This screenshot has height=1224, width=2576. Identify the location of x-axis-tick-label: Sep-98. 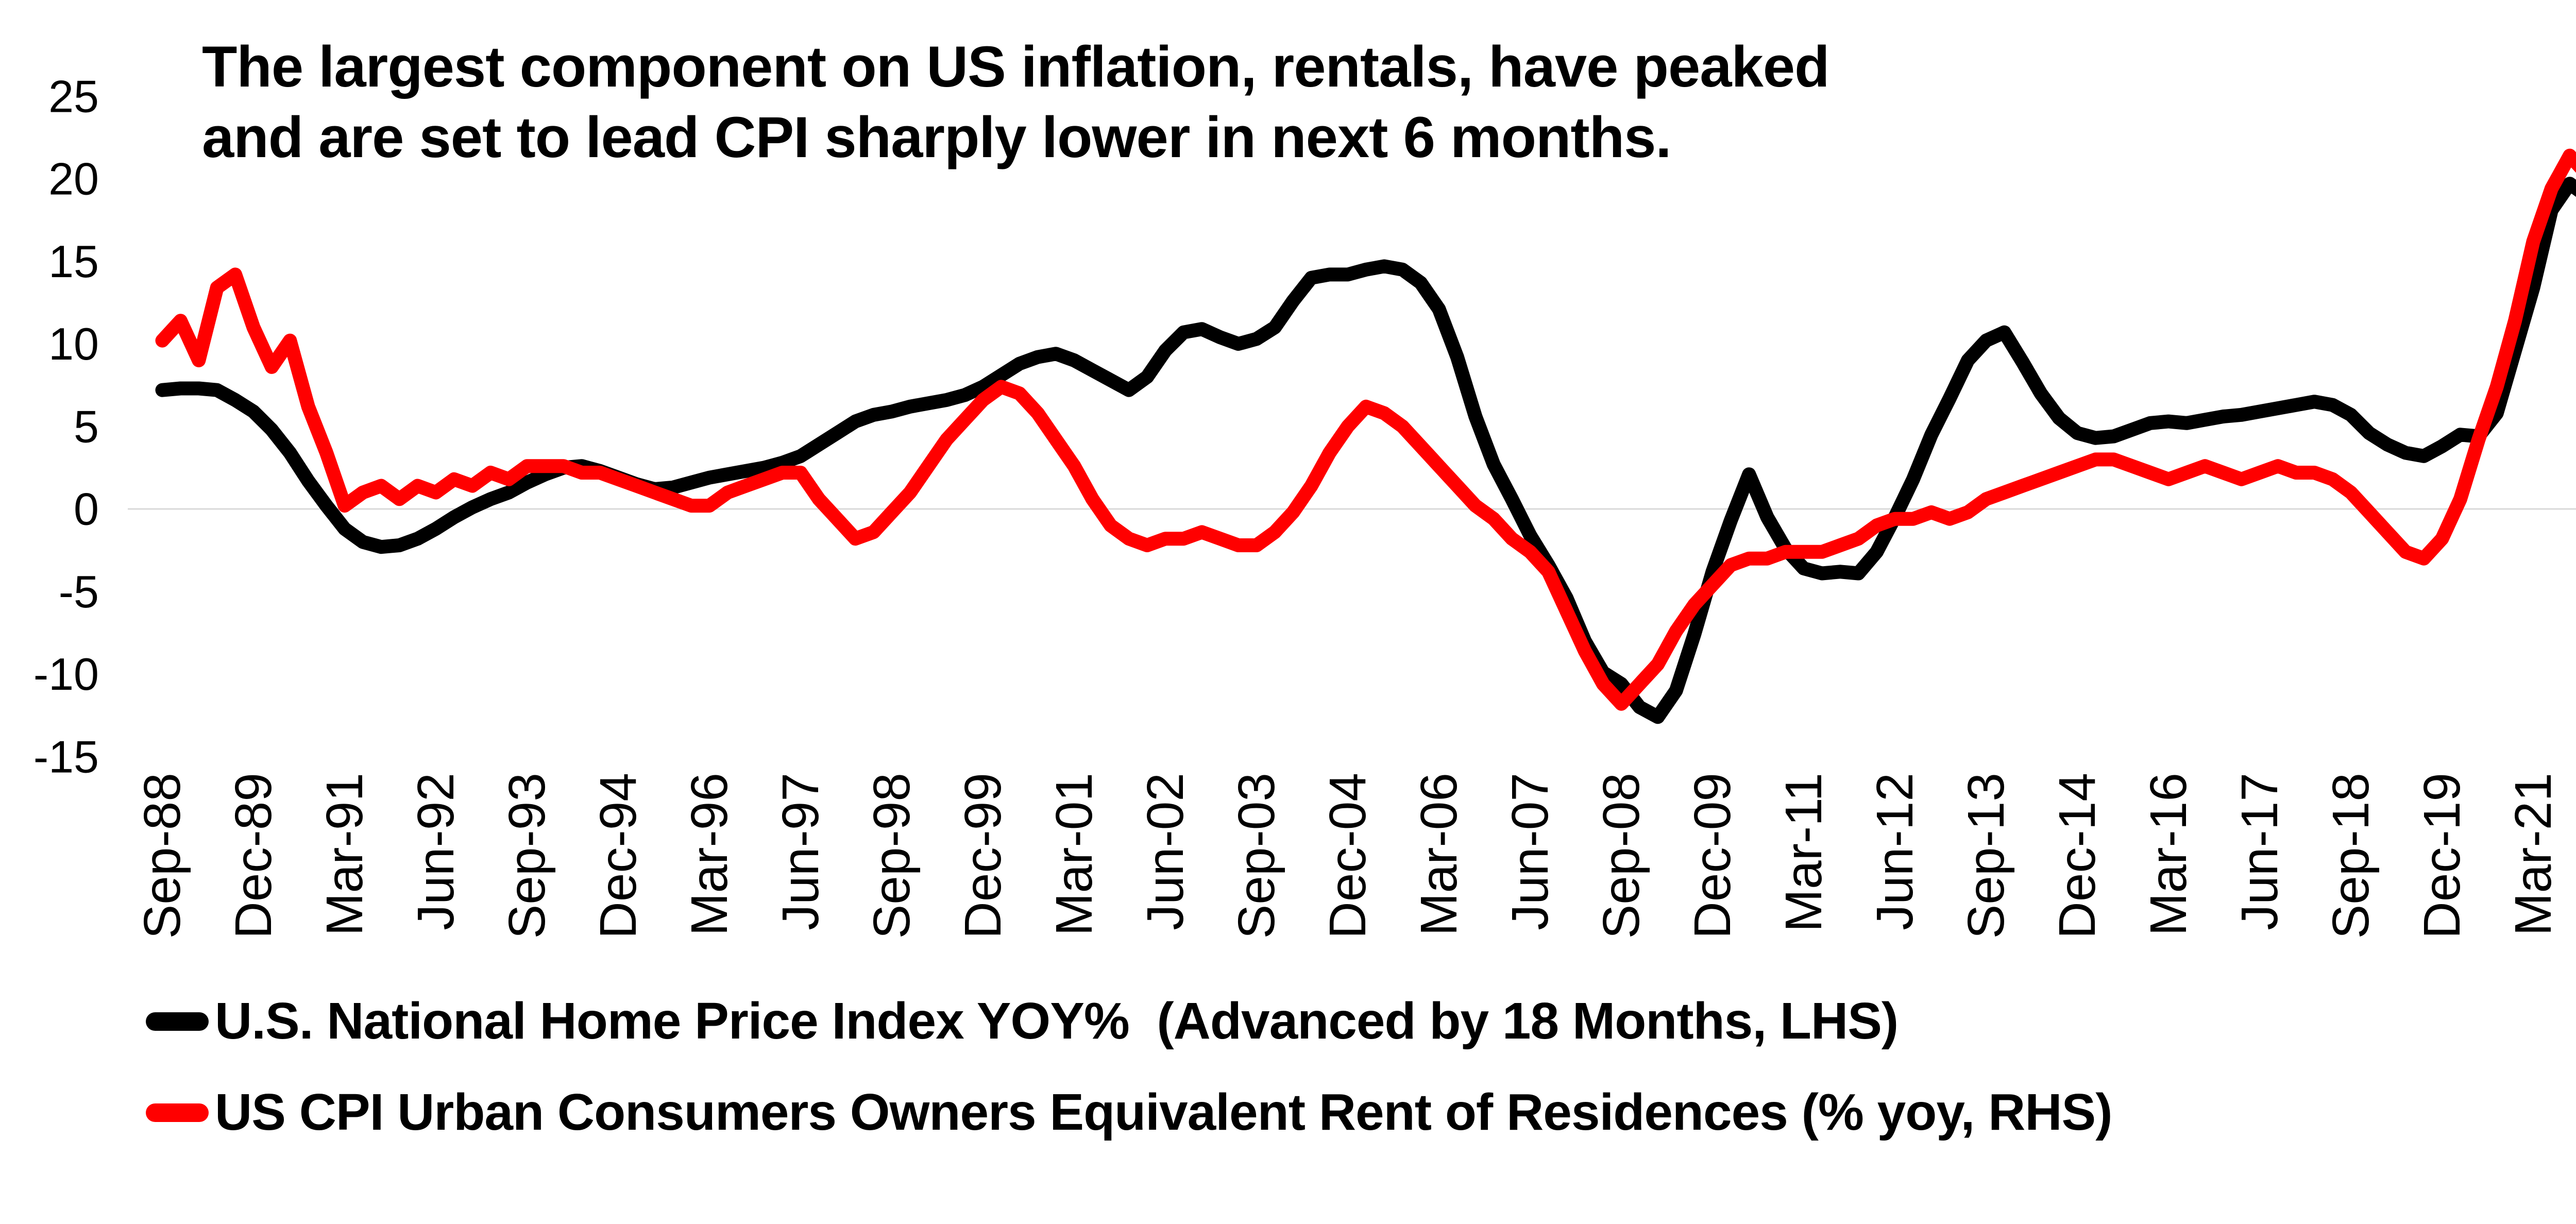
(892, 856).